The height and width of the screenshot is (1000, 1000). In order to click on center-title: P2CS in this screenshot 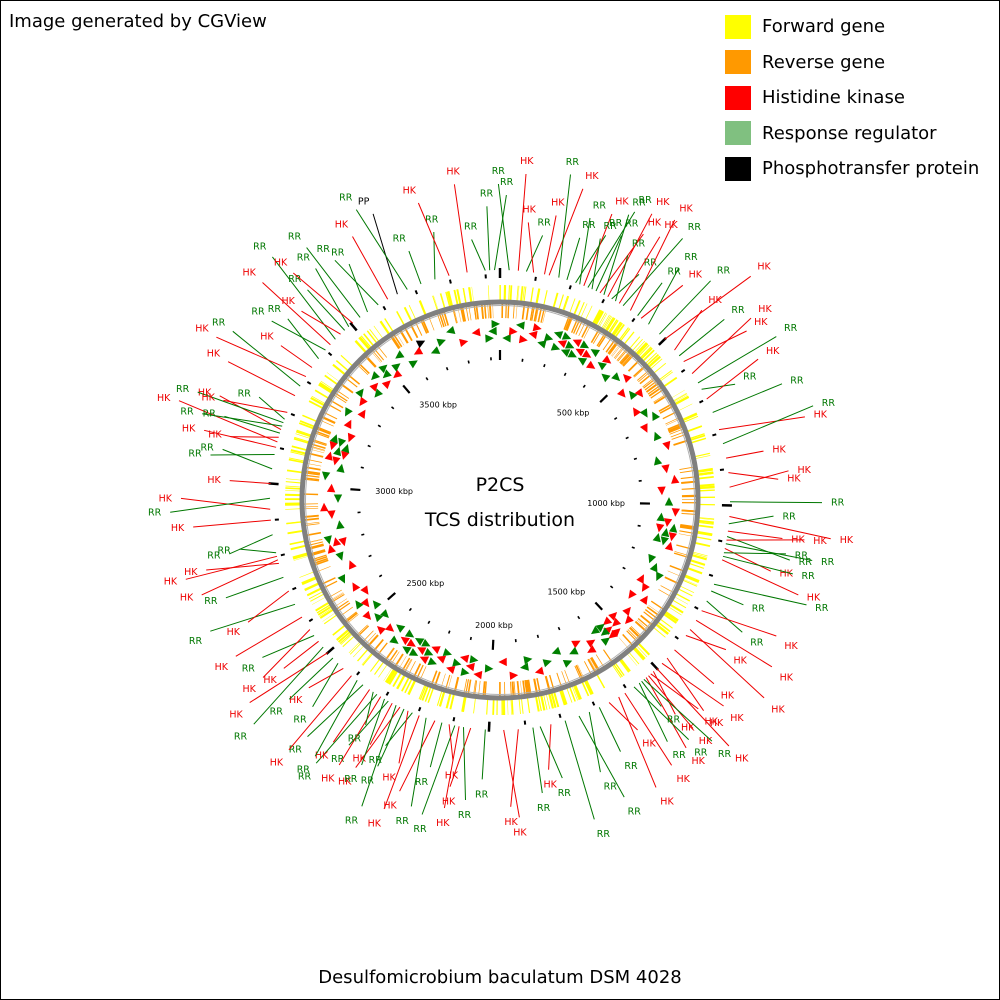, I will do `click(500, 485)`.